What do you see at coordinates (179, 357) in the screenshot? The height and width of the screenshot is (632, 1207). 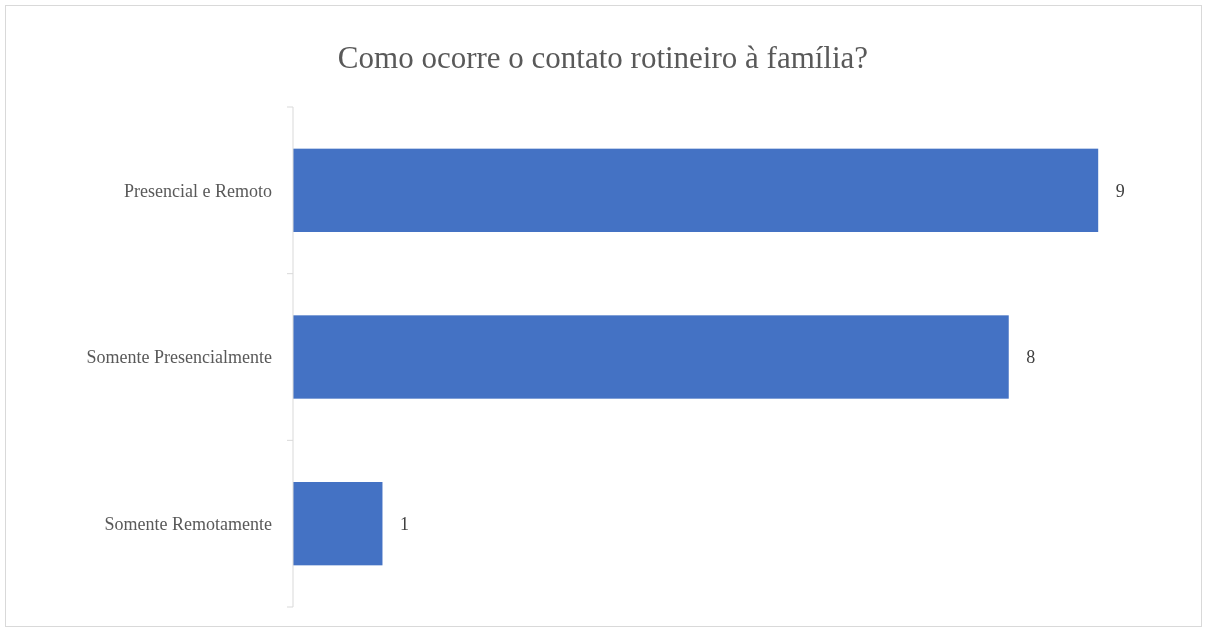 I see `y-tick-label: Somente Presencialmente` at bounding box center [179, 357].